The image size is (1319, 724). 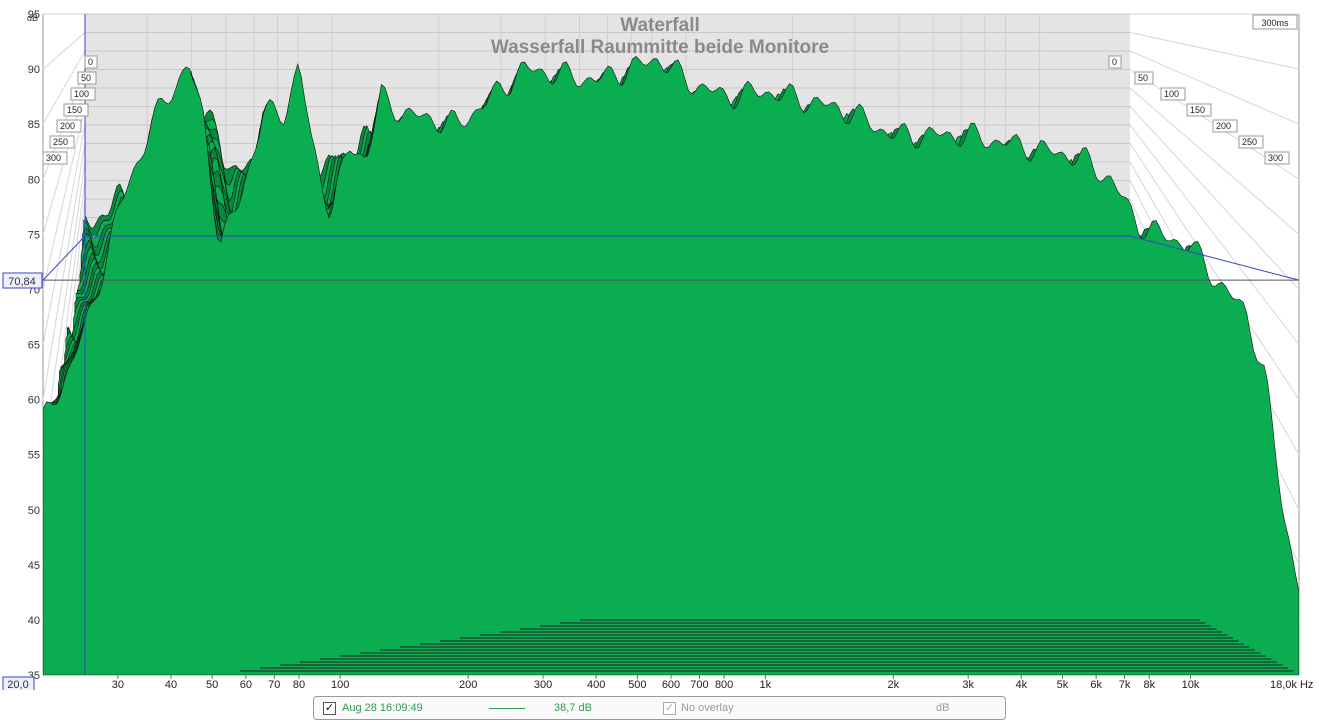 I want to click on chart-title: Waterfall, so click(x=660, y=25).